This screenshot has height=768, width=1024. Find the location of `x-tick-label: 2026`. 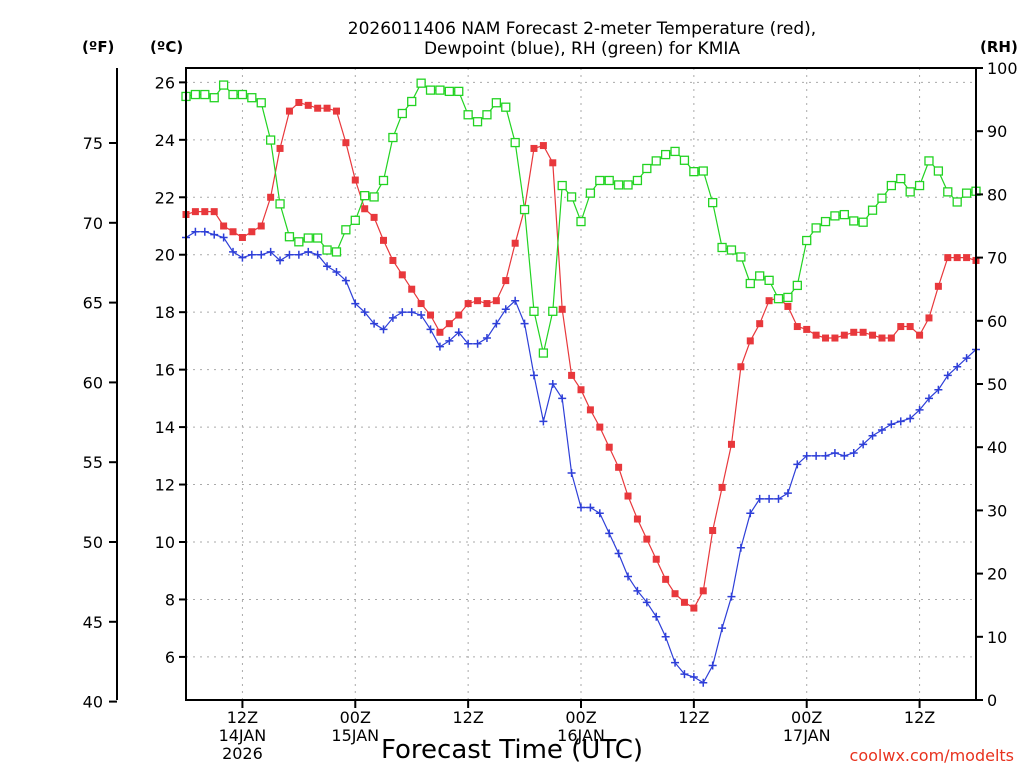

x-tick-label: 2026 is located at coordinates (242, 753).